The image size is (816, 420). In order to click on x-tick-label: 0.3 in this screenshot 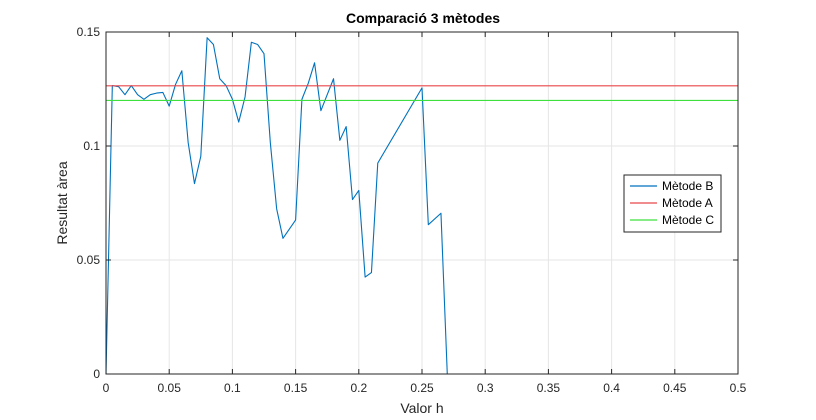, I will do `click(485, 388)`.